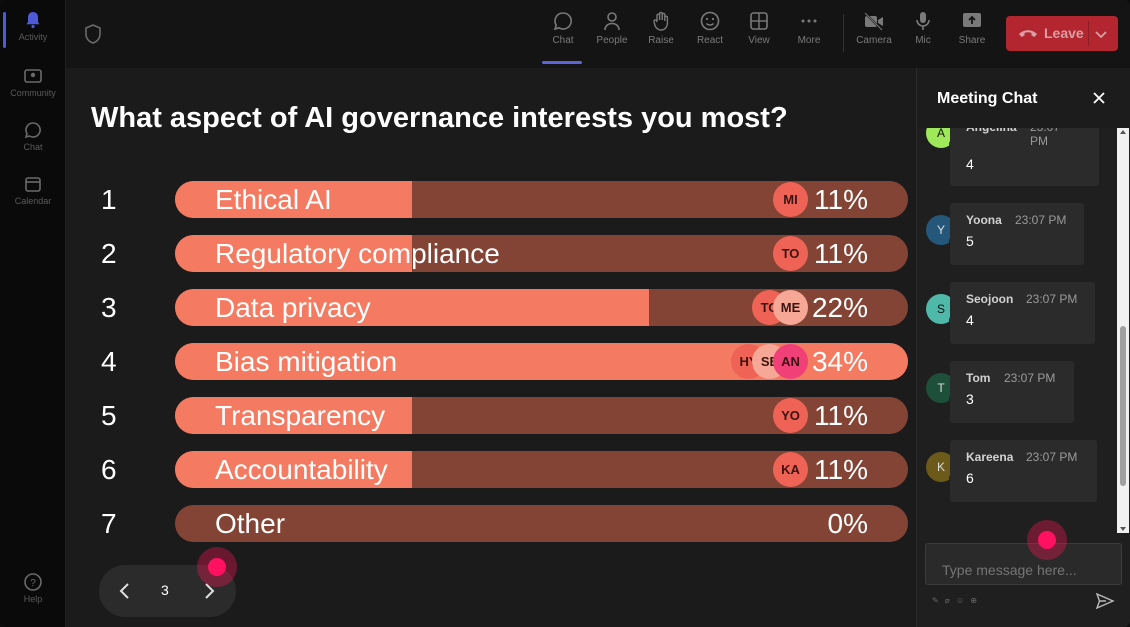 The height and width of the screenshot is (627, 1130). I want to click on people-label: People, so click(612, 40).